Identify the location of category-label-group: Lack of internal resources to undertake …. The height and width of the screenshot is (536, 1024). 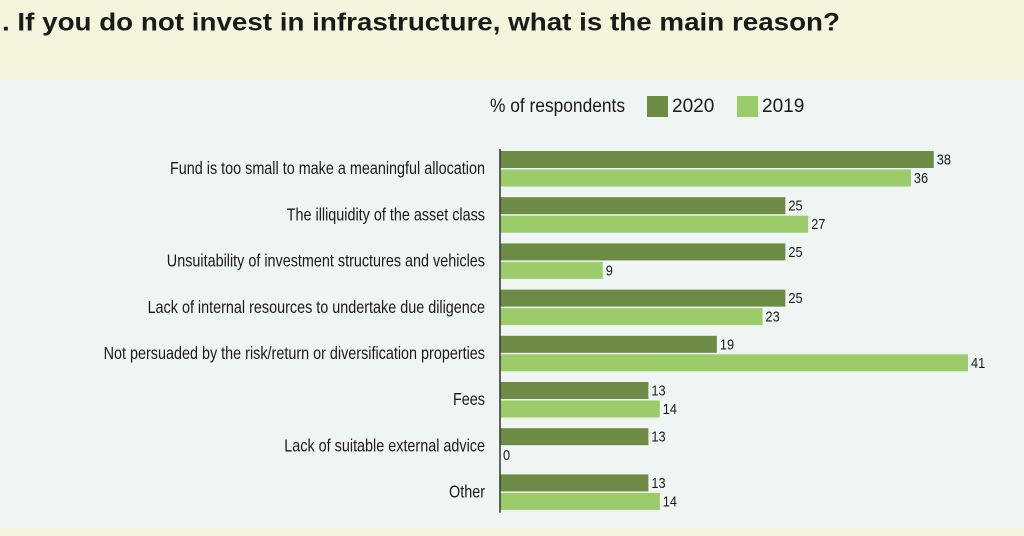
(316, 307).